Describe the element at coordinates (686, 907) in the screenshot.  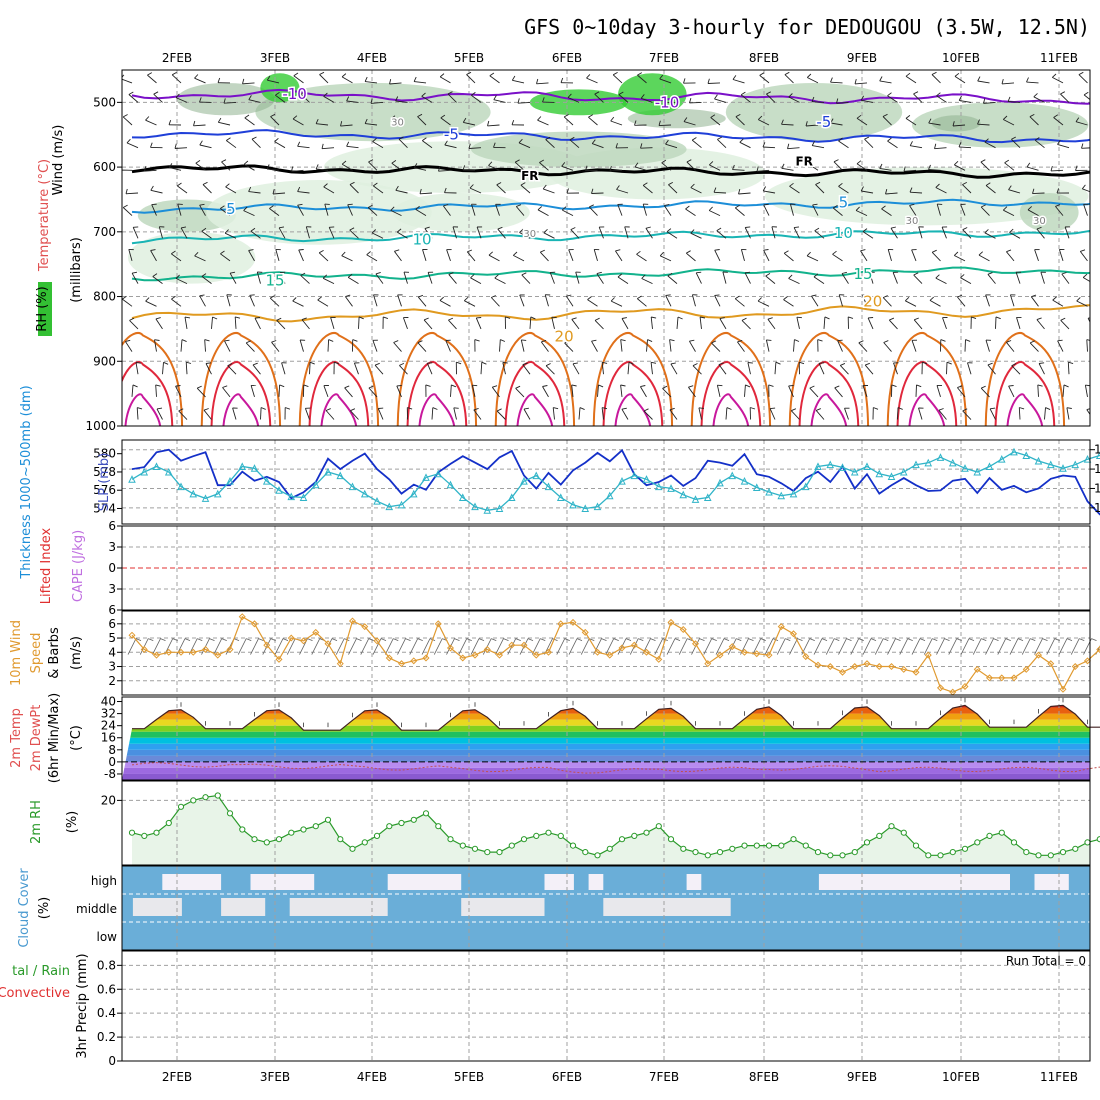
I see `cloud-mid-clear` at that location.